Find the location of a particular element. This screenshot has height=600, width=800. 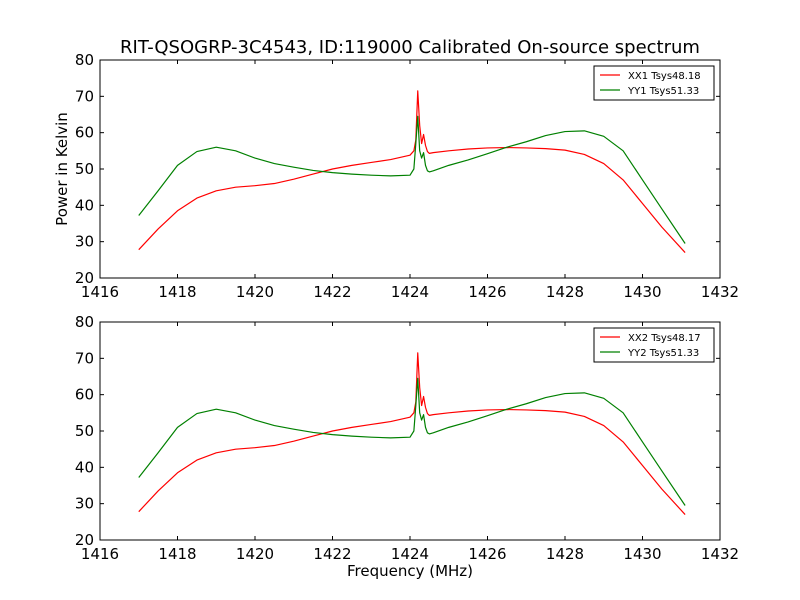

legend-entry: YY1 Tsys51.33 is located at coordinates (663, 91).